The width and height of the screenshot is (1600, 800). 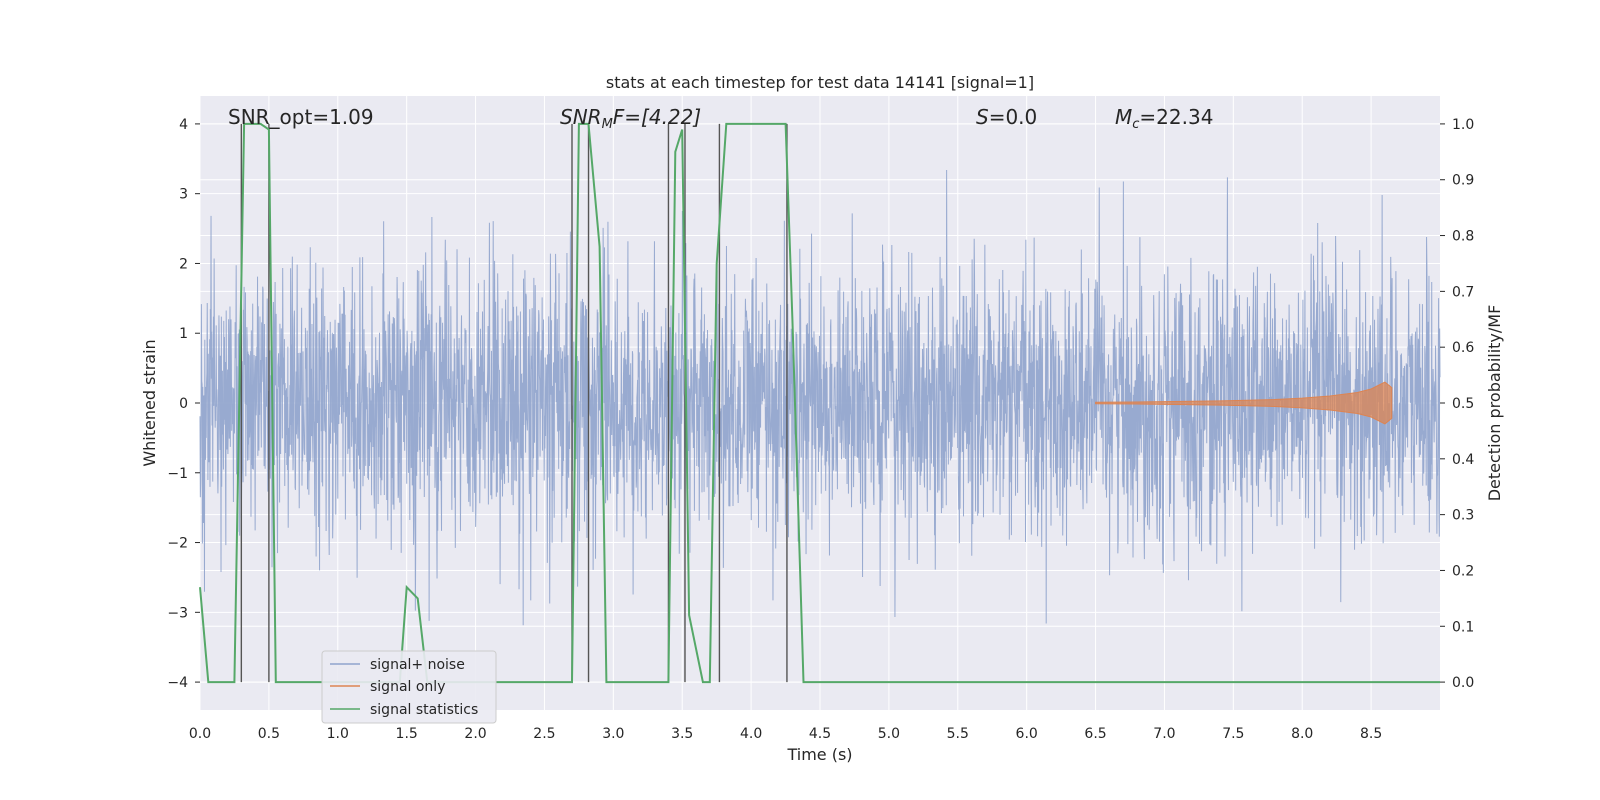 What do you see at coordinates (1463, 237) in the screenshot?
I see `y-right-tick-label: 0.8` at bounding box center [1463, 237].